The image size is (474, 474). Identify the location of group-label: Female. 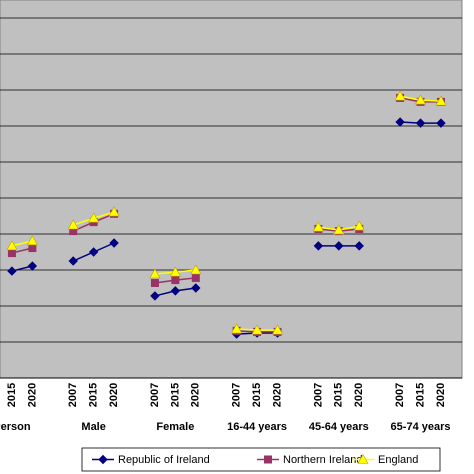
(175, 427).